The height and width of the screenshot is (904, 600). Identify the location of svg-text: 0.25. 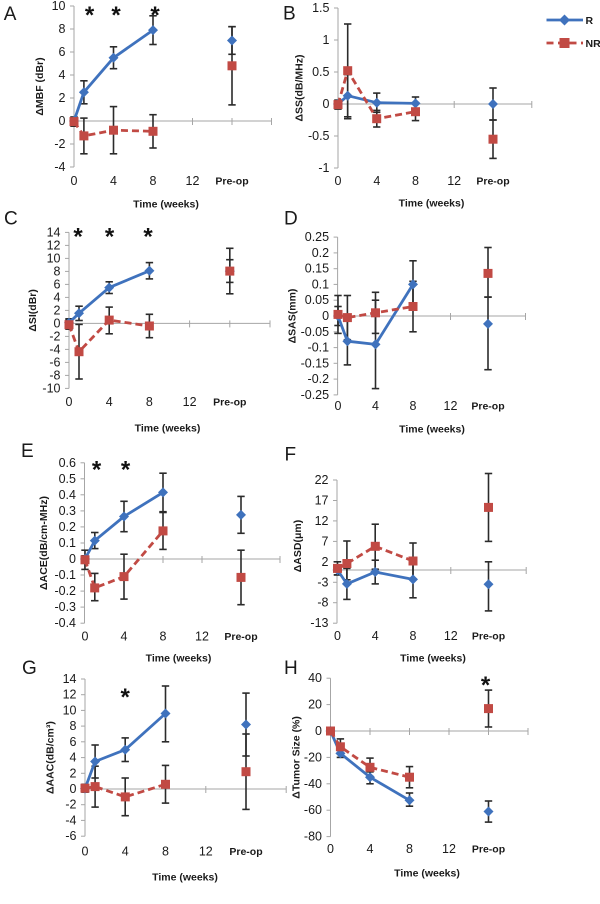
(317, 237).